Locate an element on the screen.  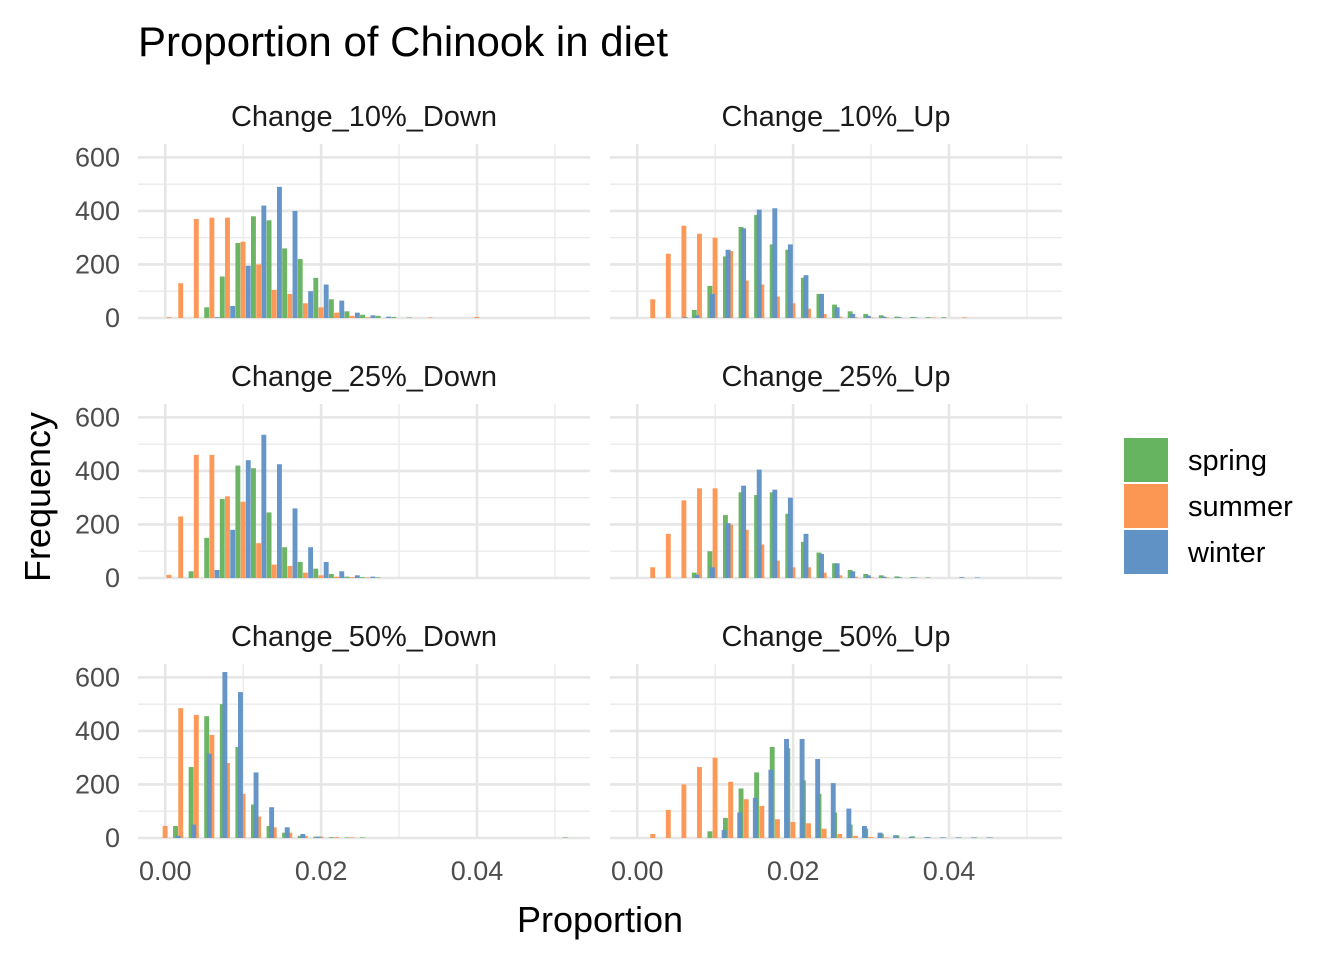
facet-label: Change_10%_Down is located at coordinates (364, 117).